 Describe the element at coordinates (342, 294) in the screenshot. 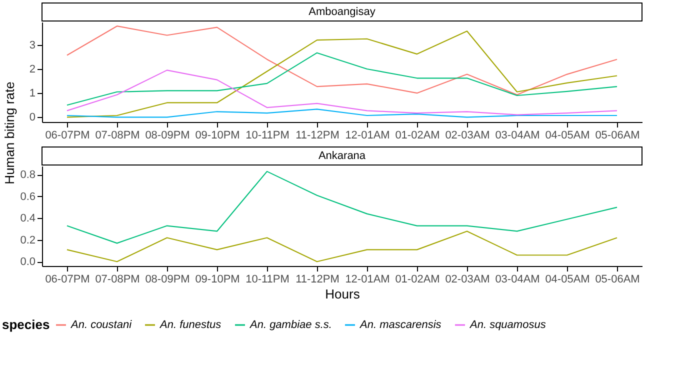

I see `x-axis-title: Hours` at that location.